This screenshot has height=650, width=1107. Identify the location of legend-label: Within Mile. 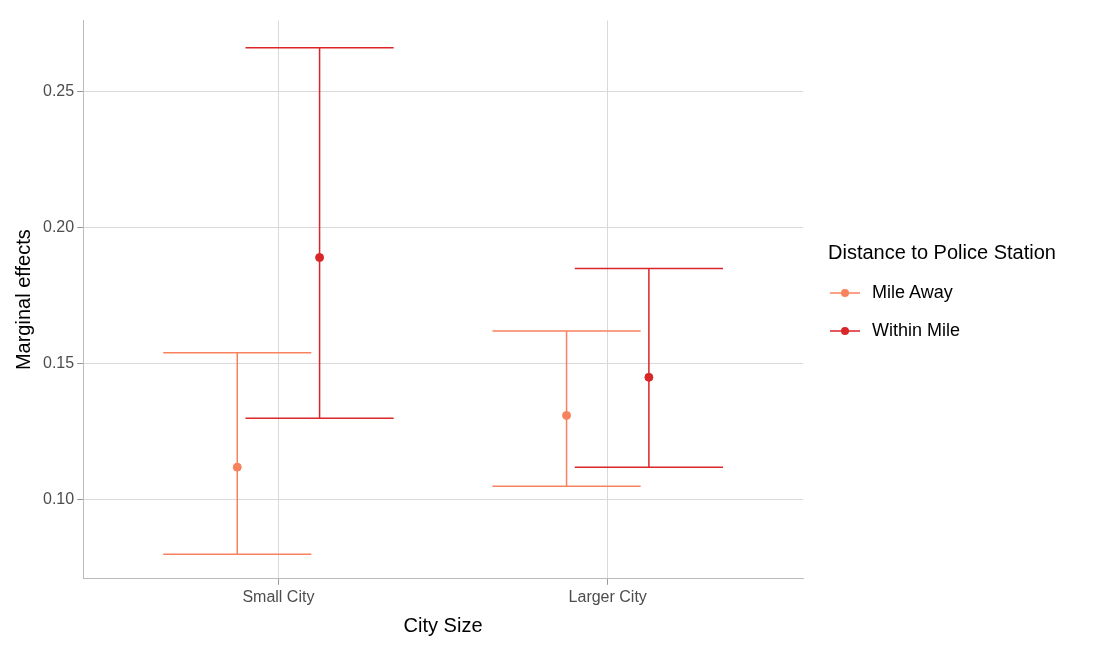
(916, 330).